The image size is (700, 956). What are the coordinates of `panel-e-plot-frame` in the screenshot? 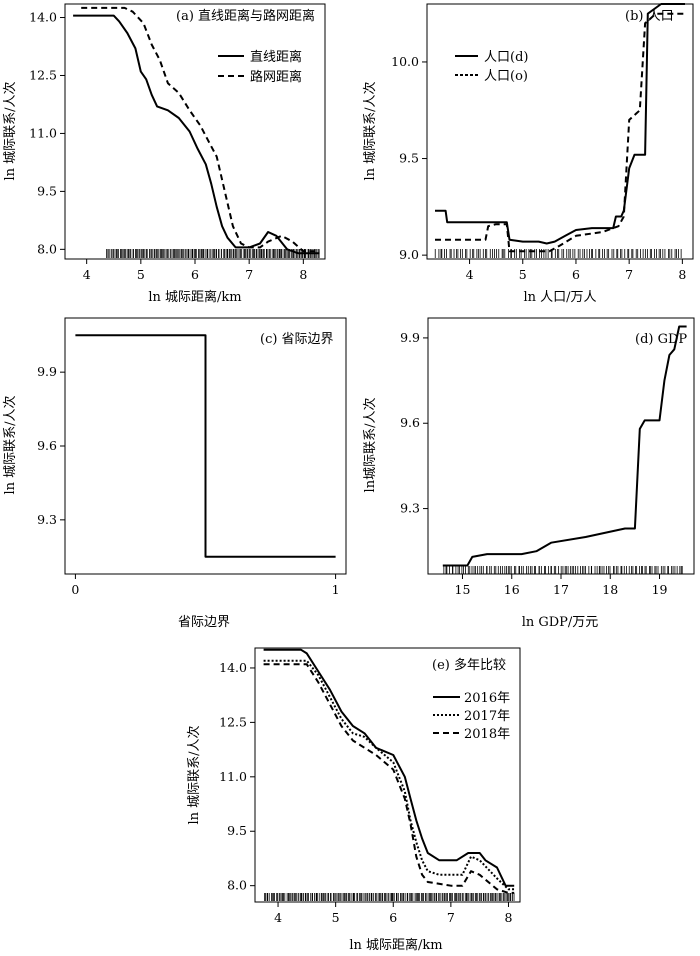 It's located at (387, 775).